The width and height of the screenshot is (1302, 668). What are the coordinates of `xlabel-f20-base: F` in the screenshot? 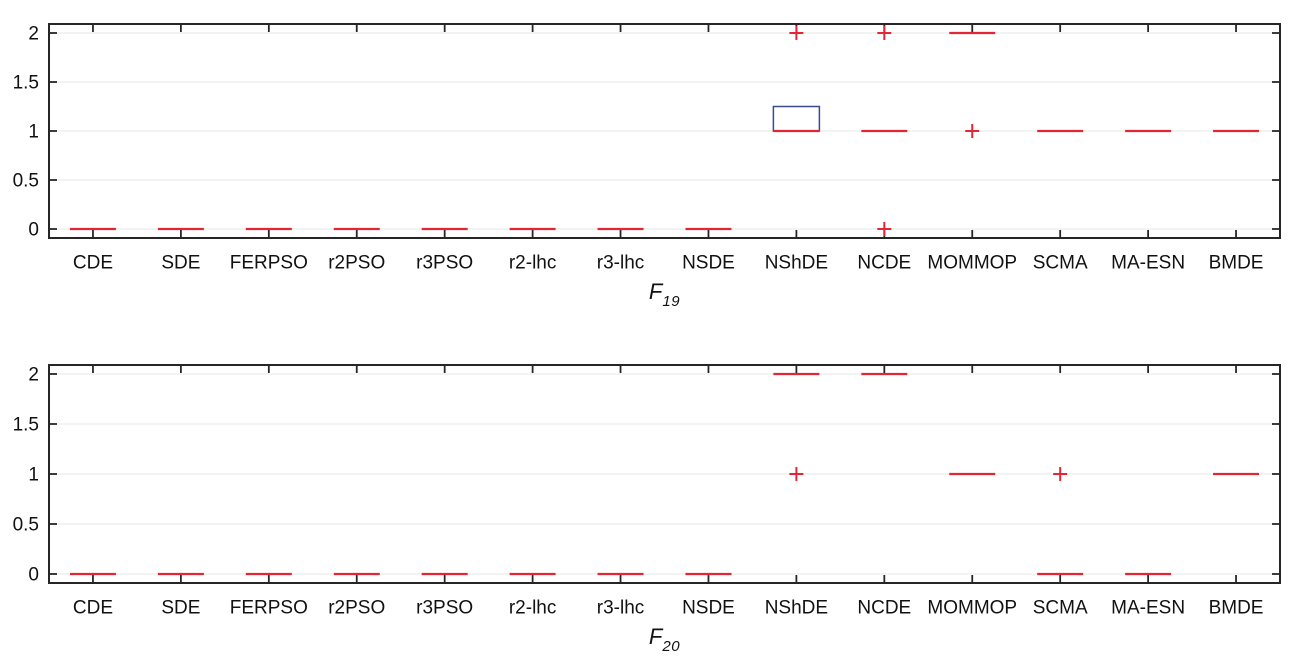 It's located at (655, 636).